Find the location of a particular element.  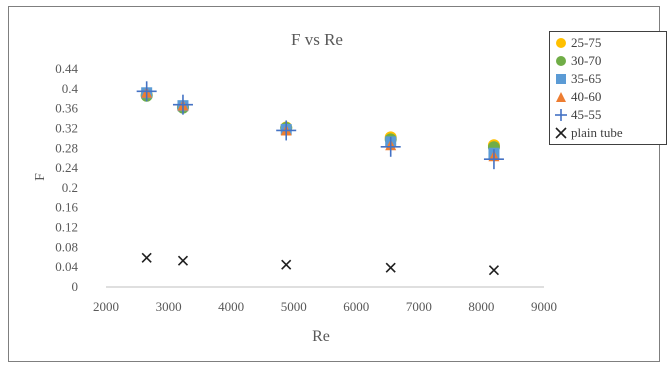

x-tick-label: 8000 is located at coordinates (481, 306).